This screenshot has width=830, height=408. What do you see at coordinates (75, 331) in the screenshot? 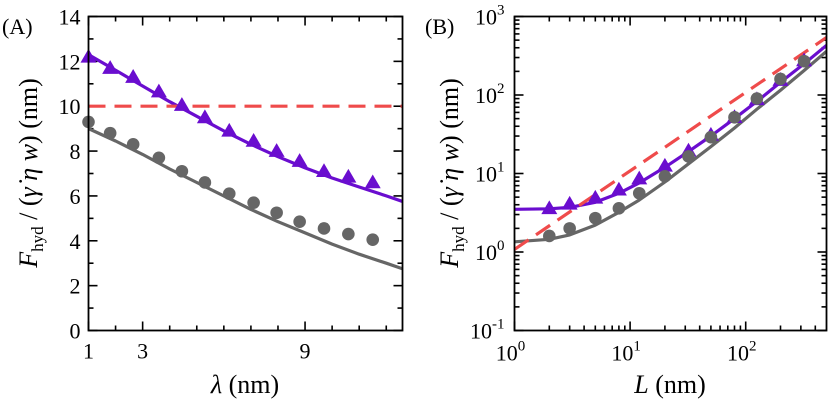
I see `y-tick-label: 0` at bounding box center [75, 331].